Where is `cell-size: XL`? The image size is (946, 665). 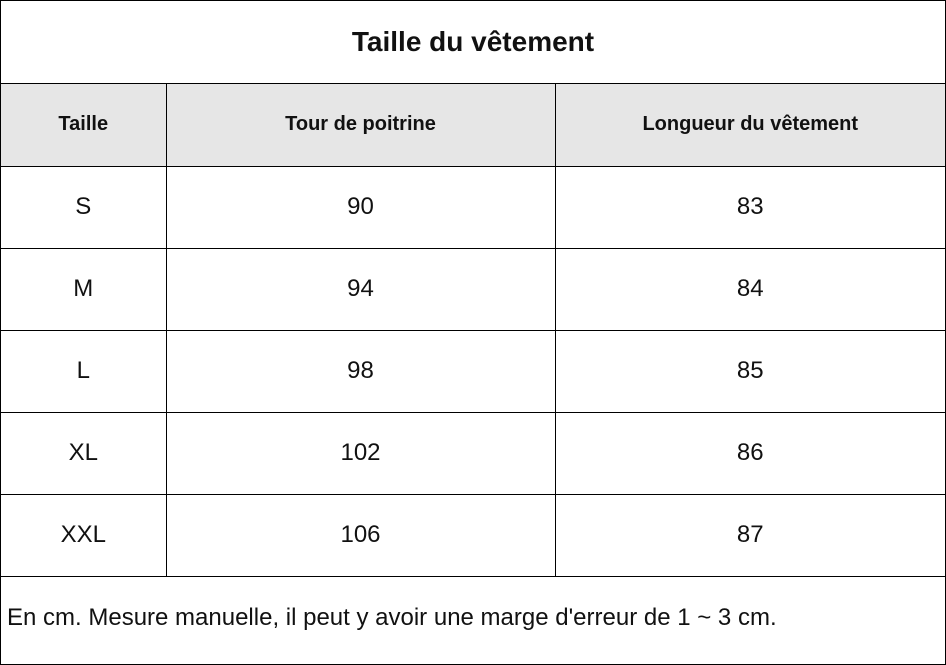 cell-size: XL is located at coordinates (84, 453).